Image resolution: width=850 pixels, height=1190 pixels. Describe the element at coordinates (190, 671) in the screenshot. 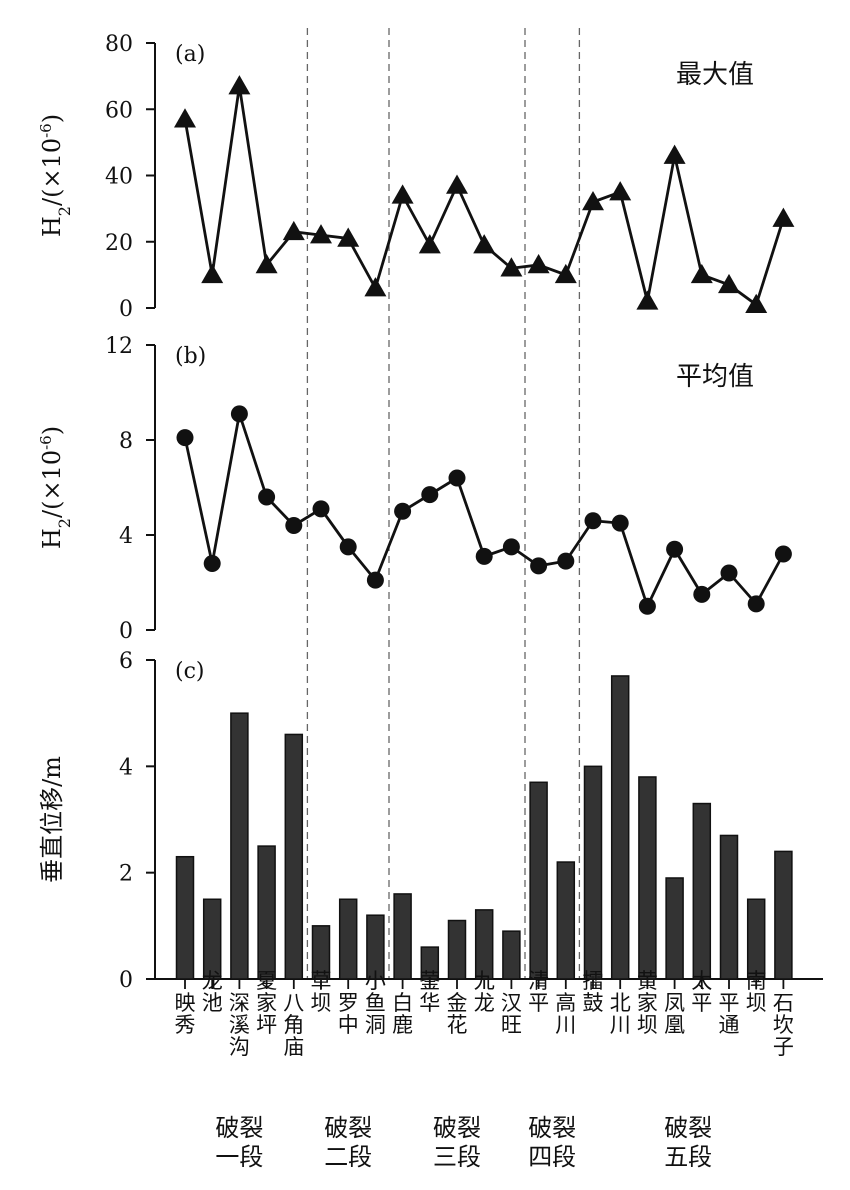

I see `panel-label-3: (c)` at that location.